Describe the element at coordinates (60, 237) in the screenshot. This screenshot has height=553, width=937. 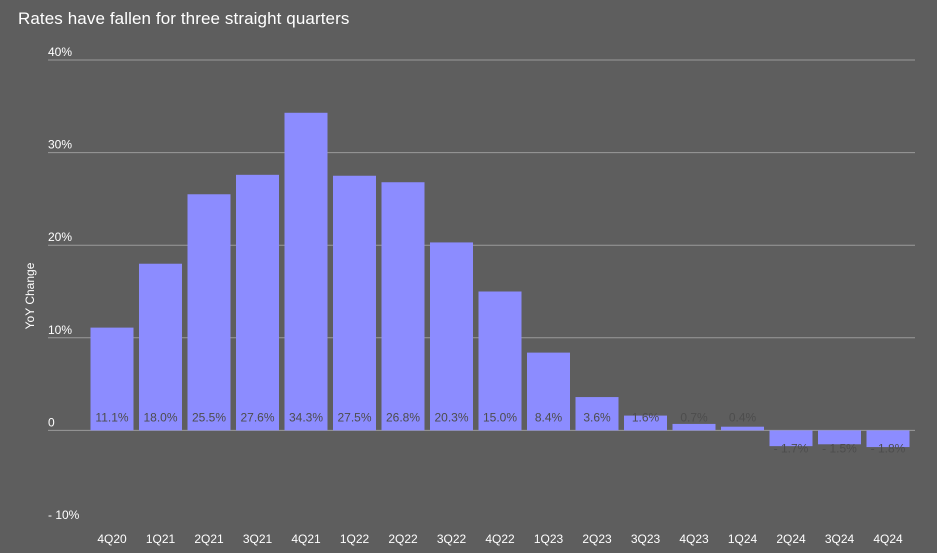
I see `y-tick-label: 20%` at that location.